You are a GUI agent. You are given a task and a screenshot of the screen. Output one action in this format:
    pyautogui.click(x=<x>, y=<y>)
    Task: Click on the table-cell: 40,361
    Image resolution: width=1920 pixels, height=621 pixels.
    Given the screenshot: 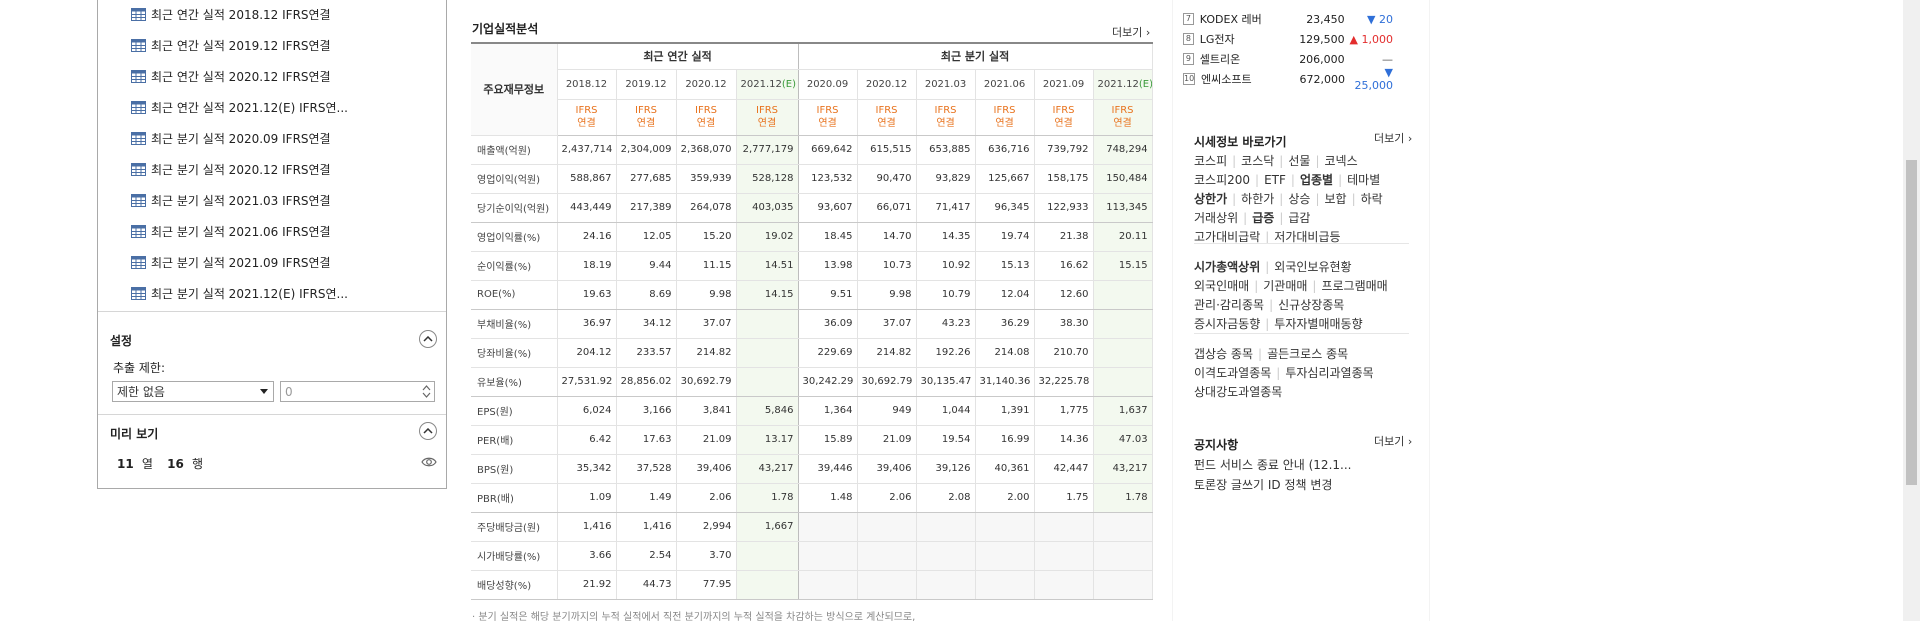 What is the action you would take?
    pyautogui.click(x=1005, y=469)
    